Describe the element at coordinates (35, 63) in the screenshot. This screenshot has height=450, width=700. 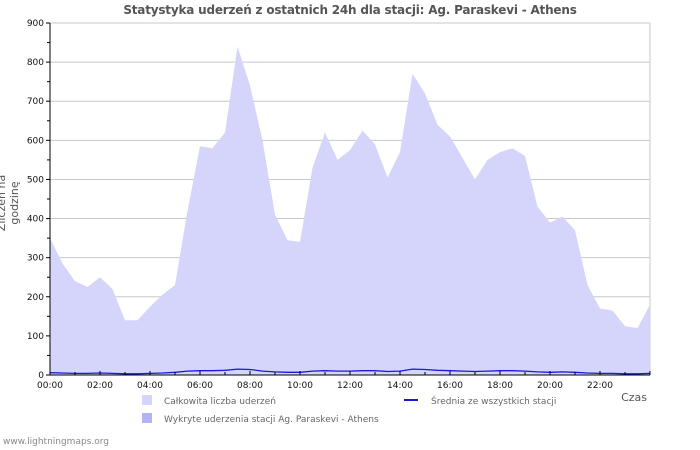
I see `y-tick-label: 800` at that location.